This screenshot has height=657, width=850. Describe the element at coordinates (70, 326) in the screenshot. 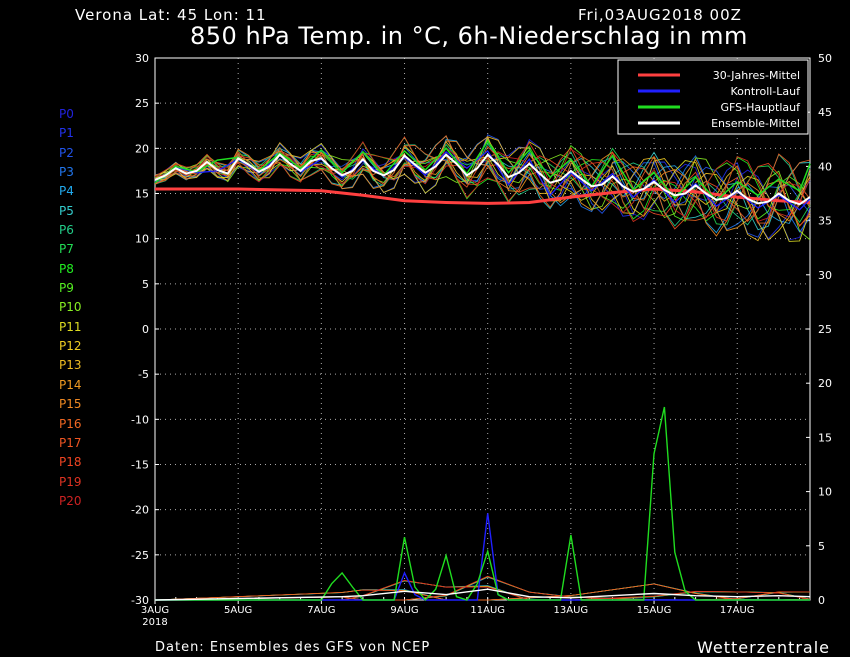

I see `member-label-p11: P11` at that location.